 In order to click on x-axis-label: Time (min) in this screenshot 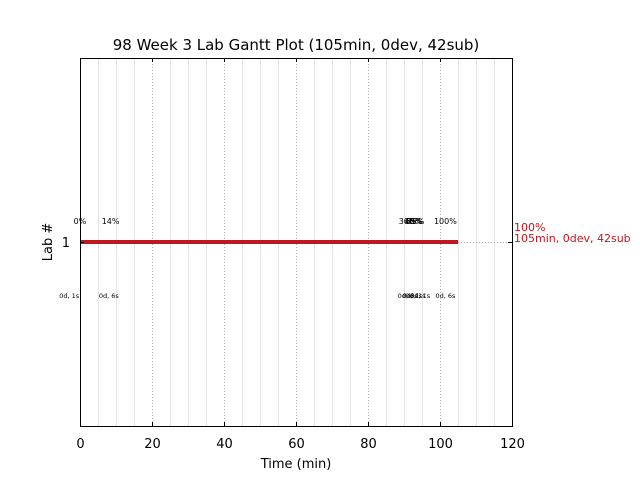, I will do `click(296, 464)`.